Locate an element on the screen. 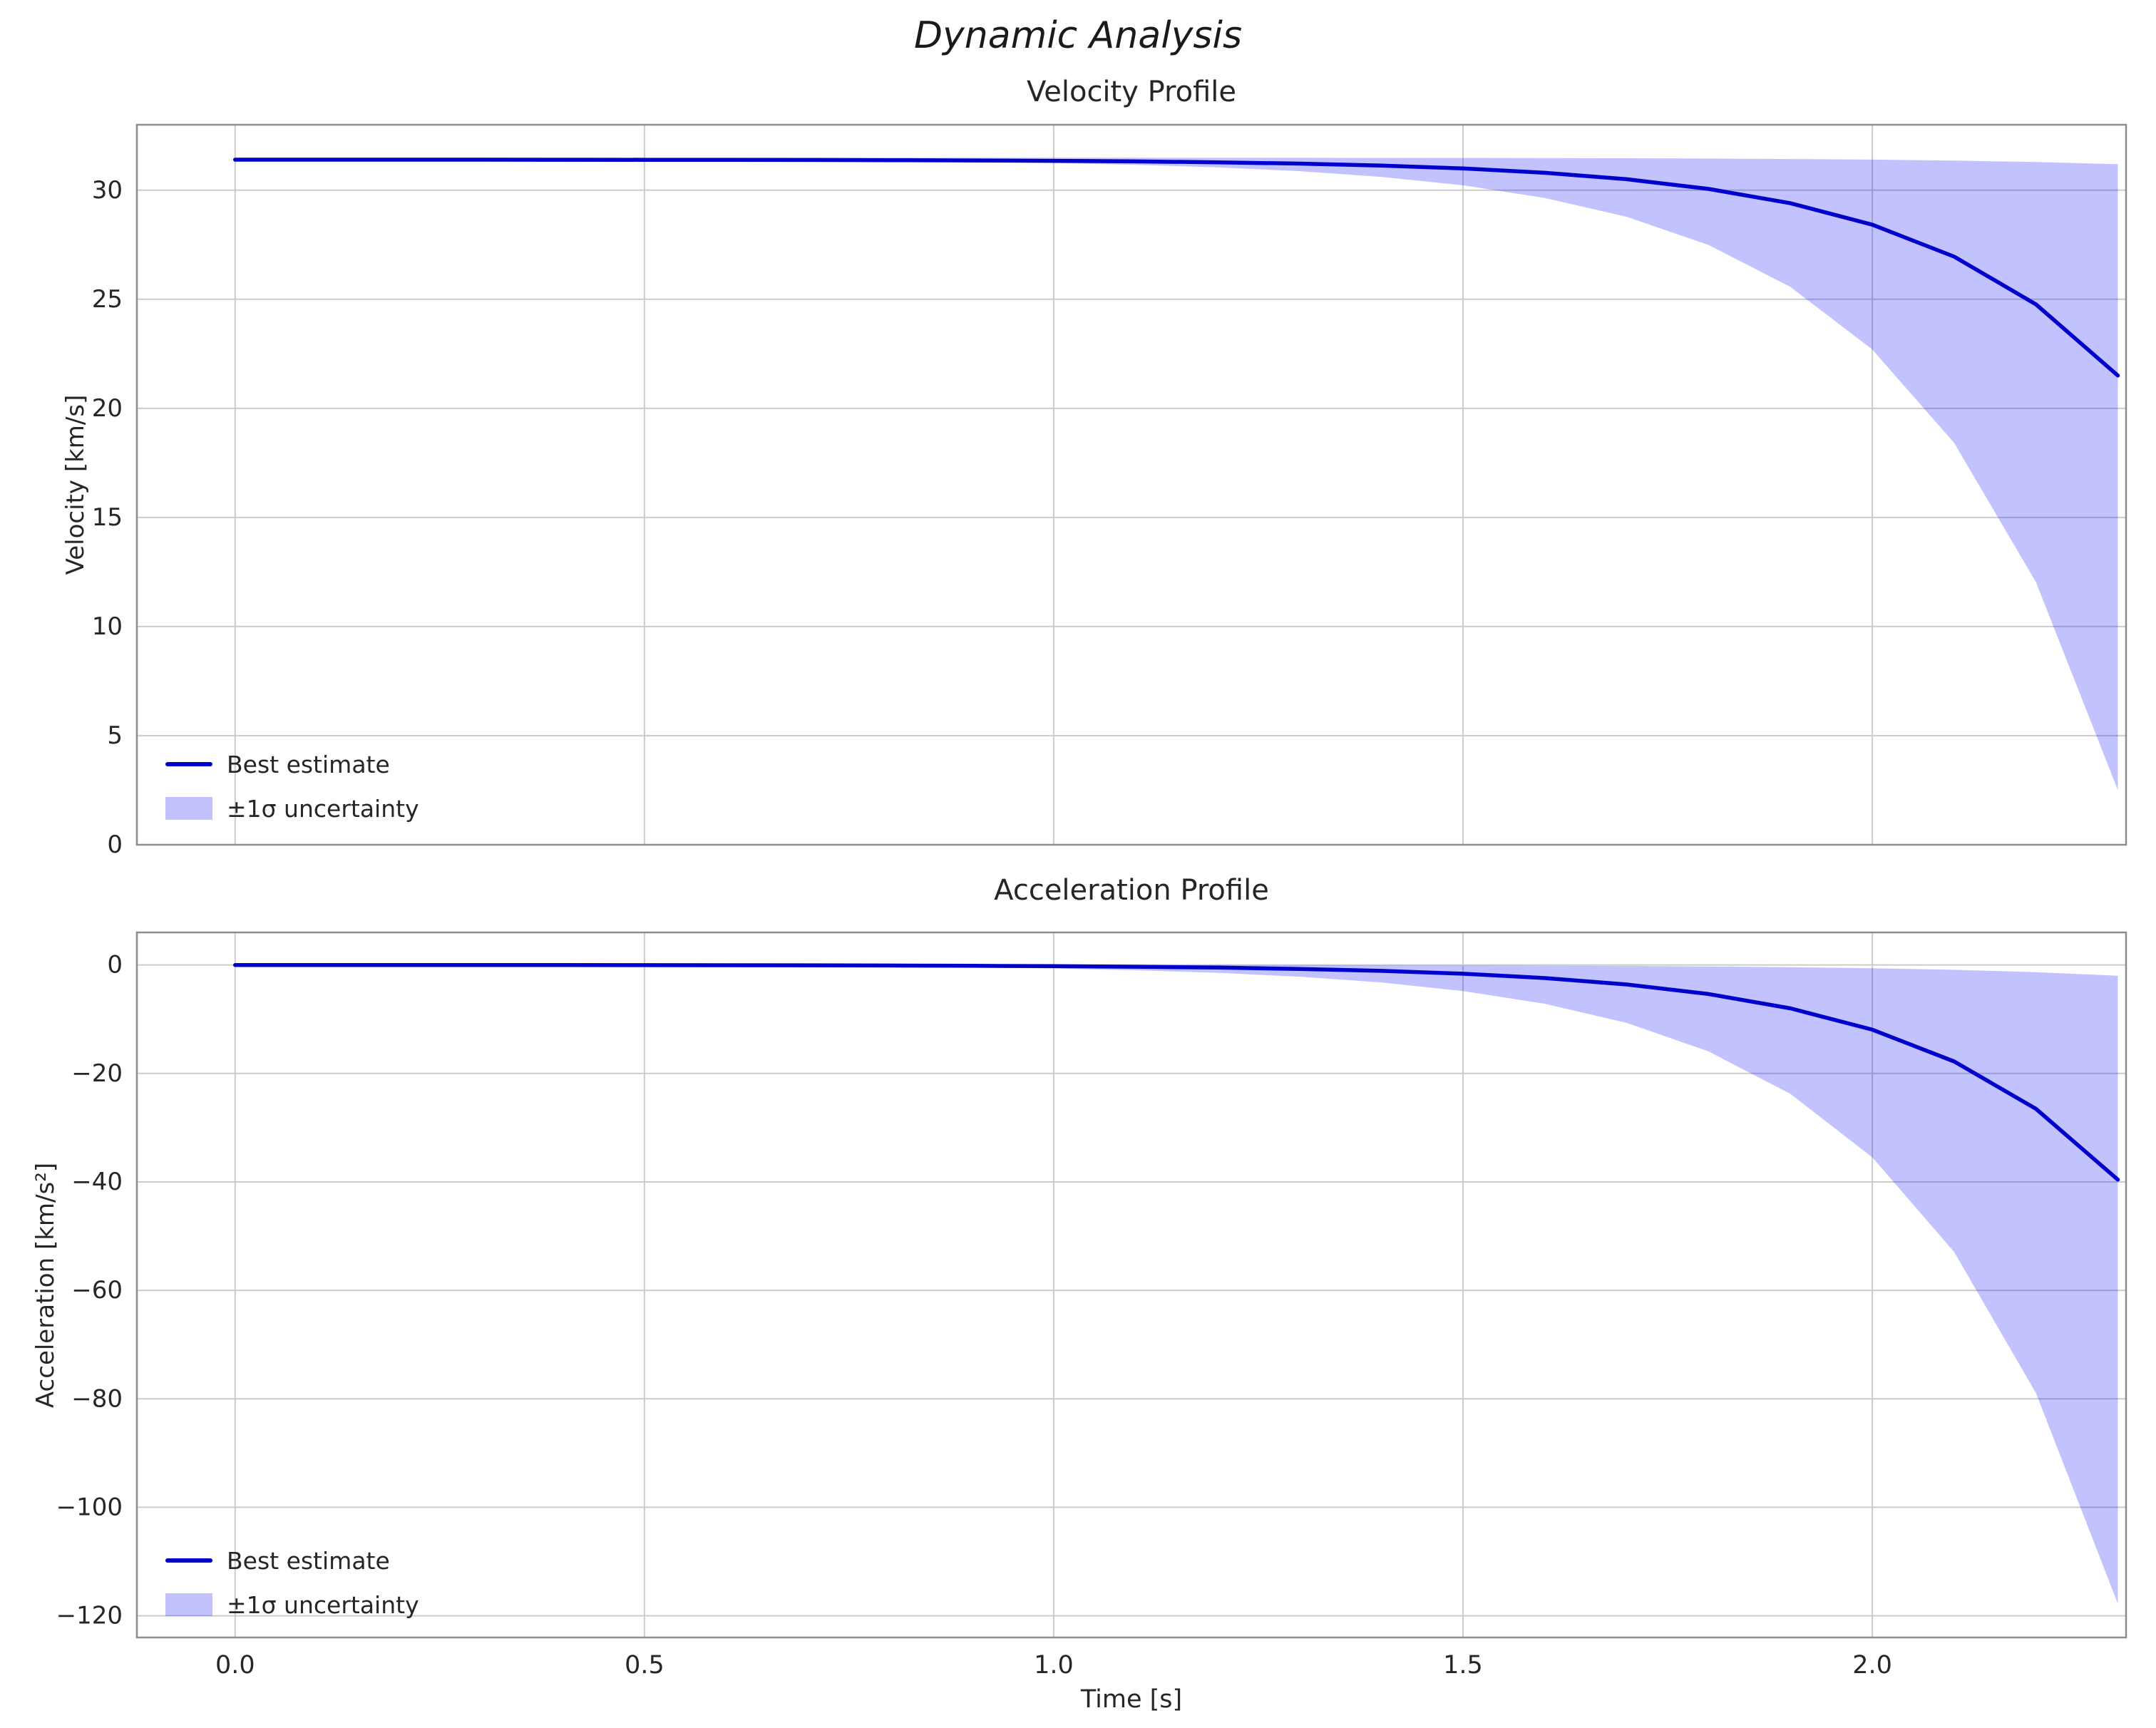  acceleration-best-estimate-line is located at coordinates (1176, 1072).